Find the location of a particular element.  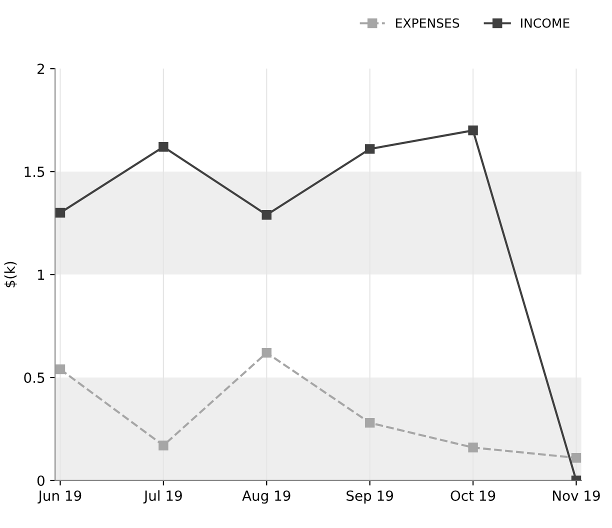

y-tick-label: 0 is located at coordinates (40, 480).